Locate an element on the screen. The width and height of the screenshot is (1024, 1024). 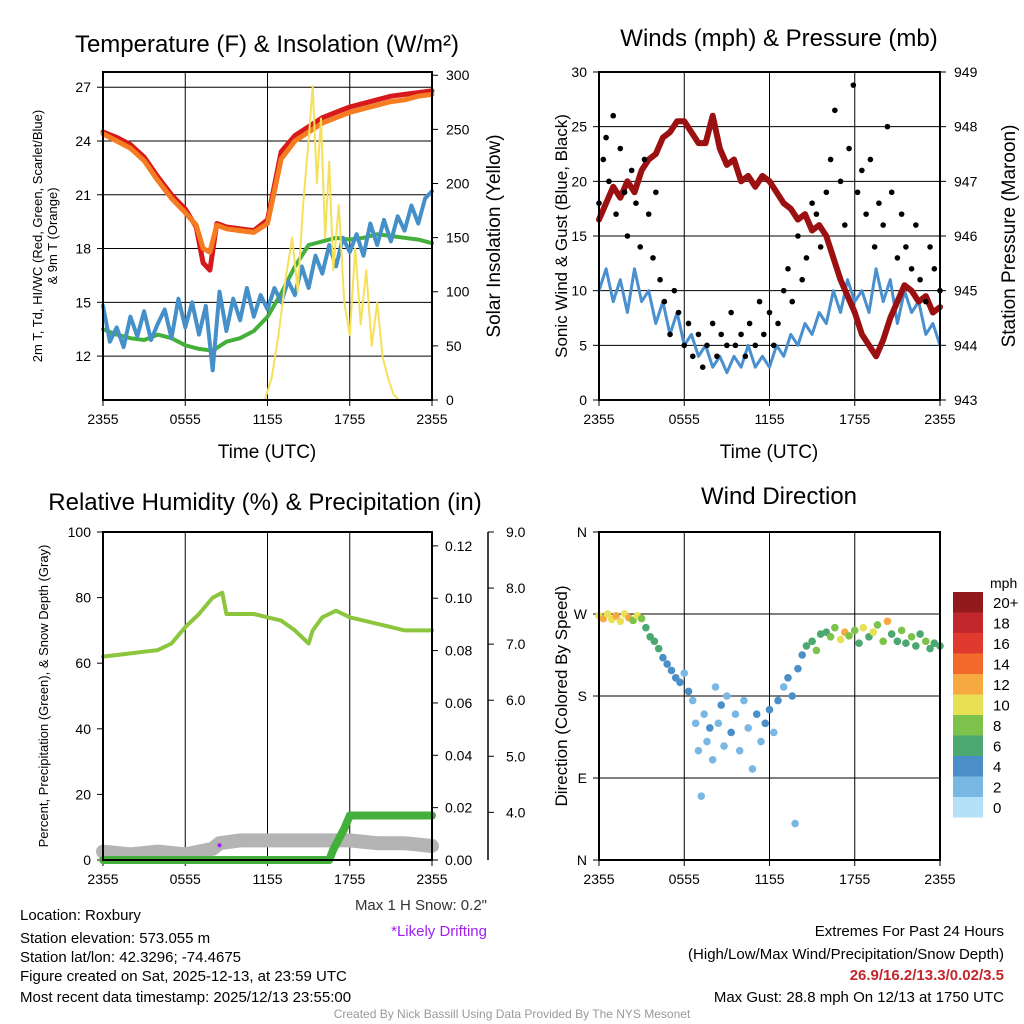
elevation-text: Station elevation: 573.055 m is located at coordinates (115, 938).